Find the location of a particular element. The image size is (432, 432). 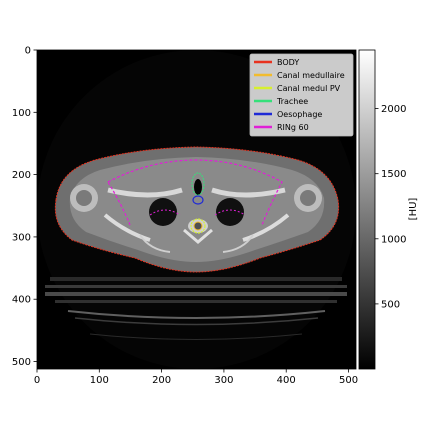

legend-label: Canal medul PV is located at coordinates (309, 88).